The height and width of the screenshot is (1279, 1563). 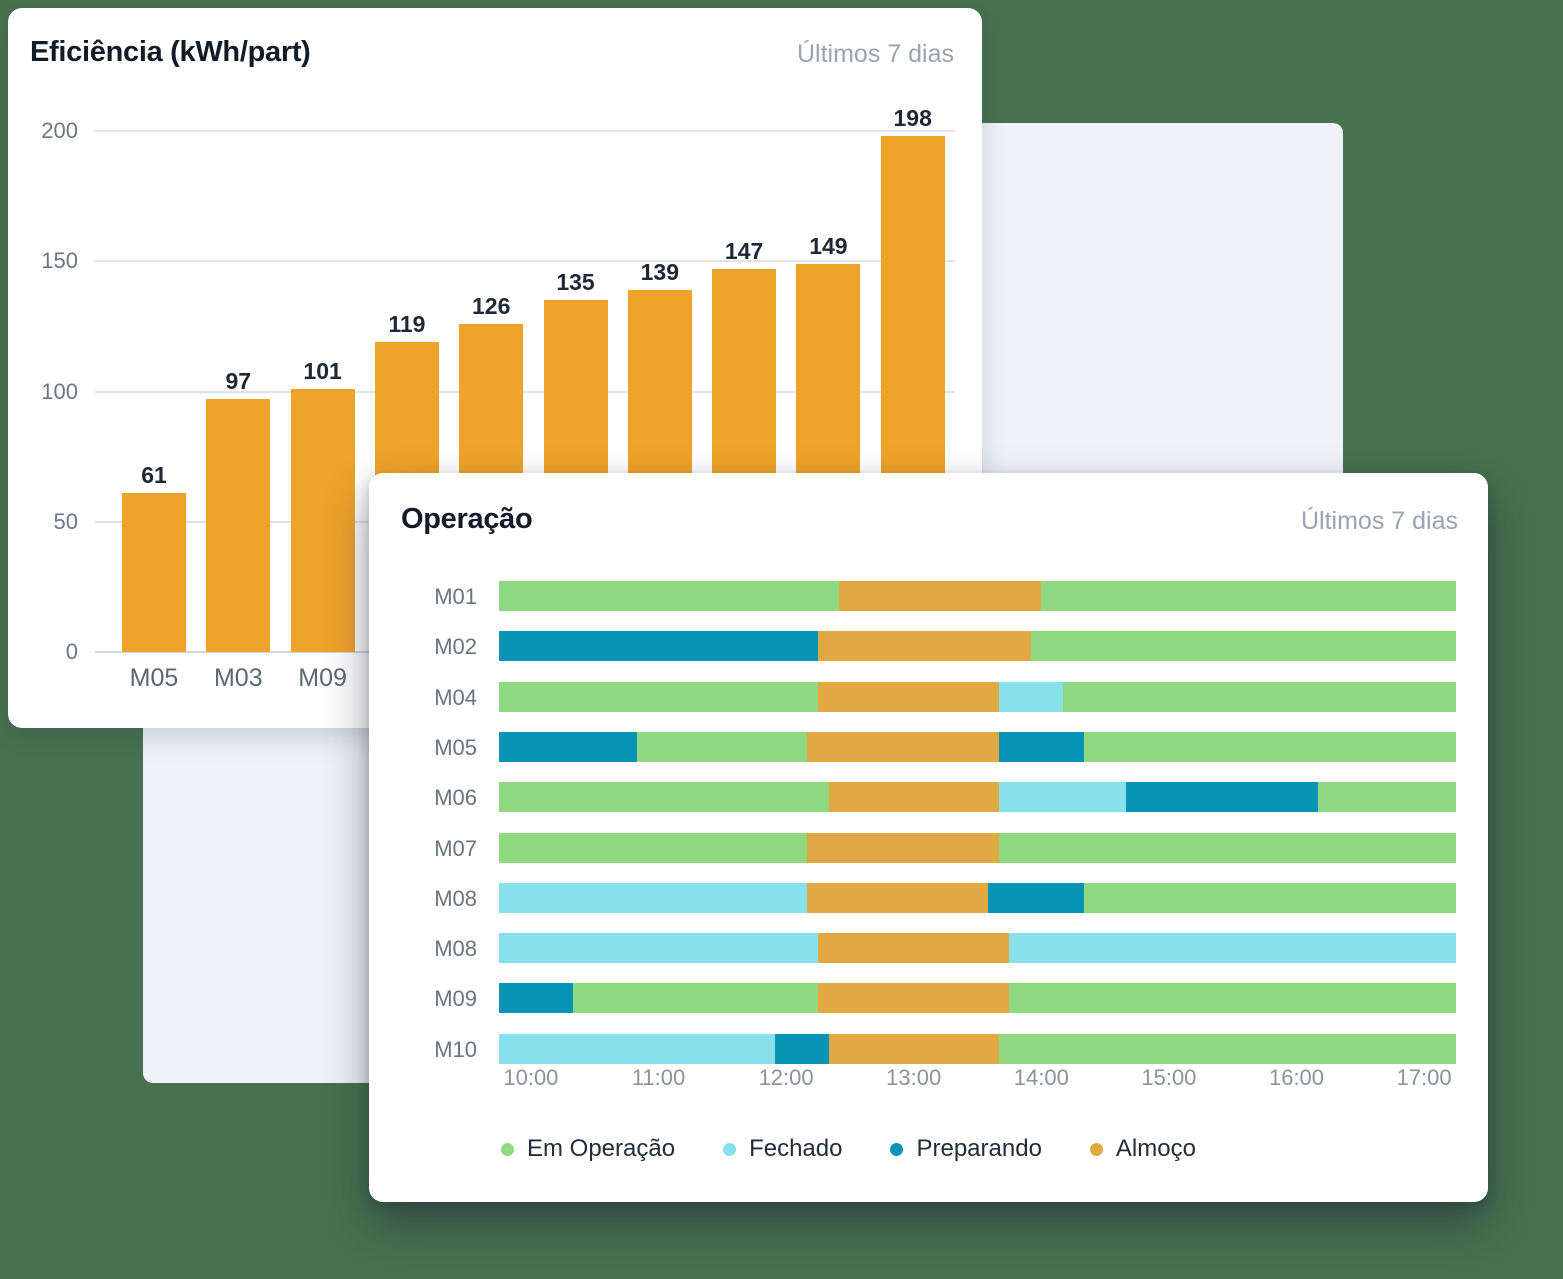 What do you see at coordinates (786, 1077) in the screenshot?
I see `time-tick-label: 12:00` at bounding box center [786, 1077].